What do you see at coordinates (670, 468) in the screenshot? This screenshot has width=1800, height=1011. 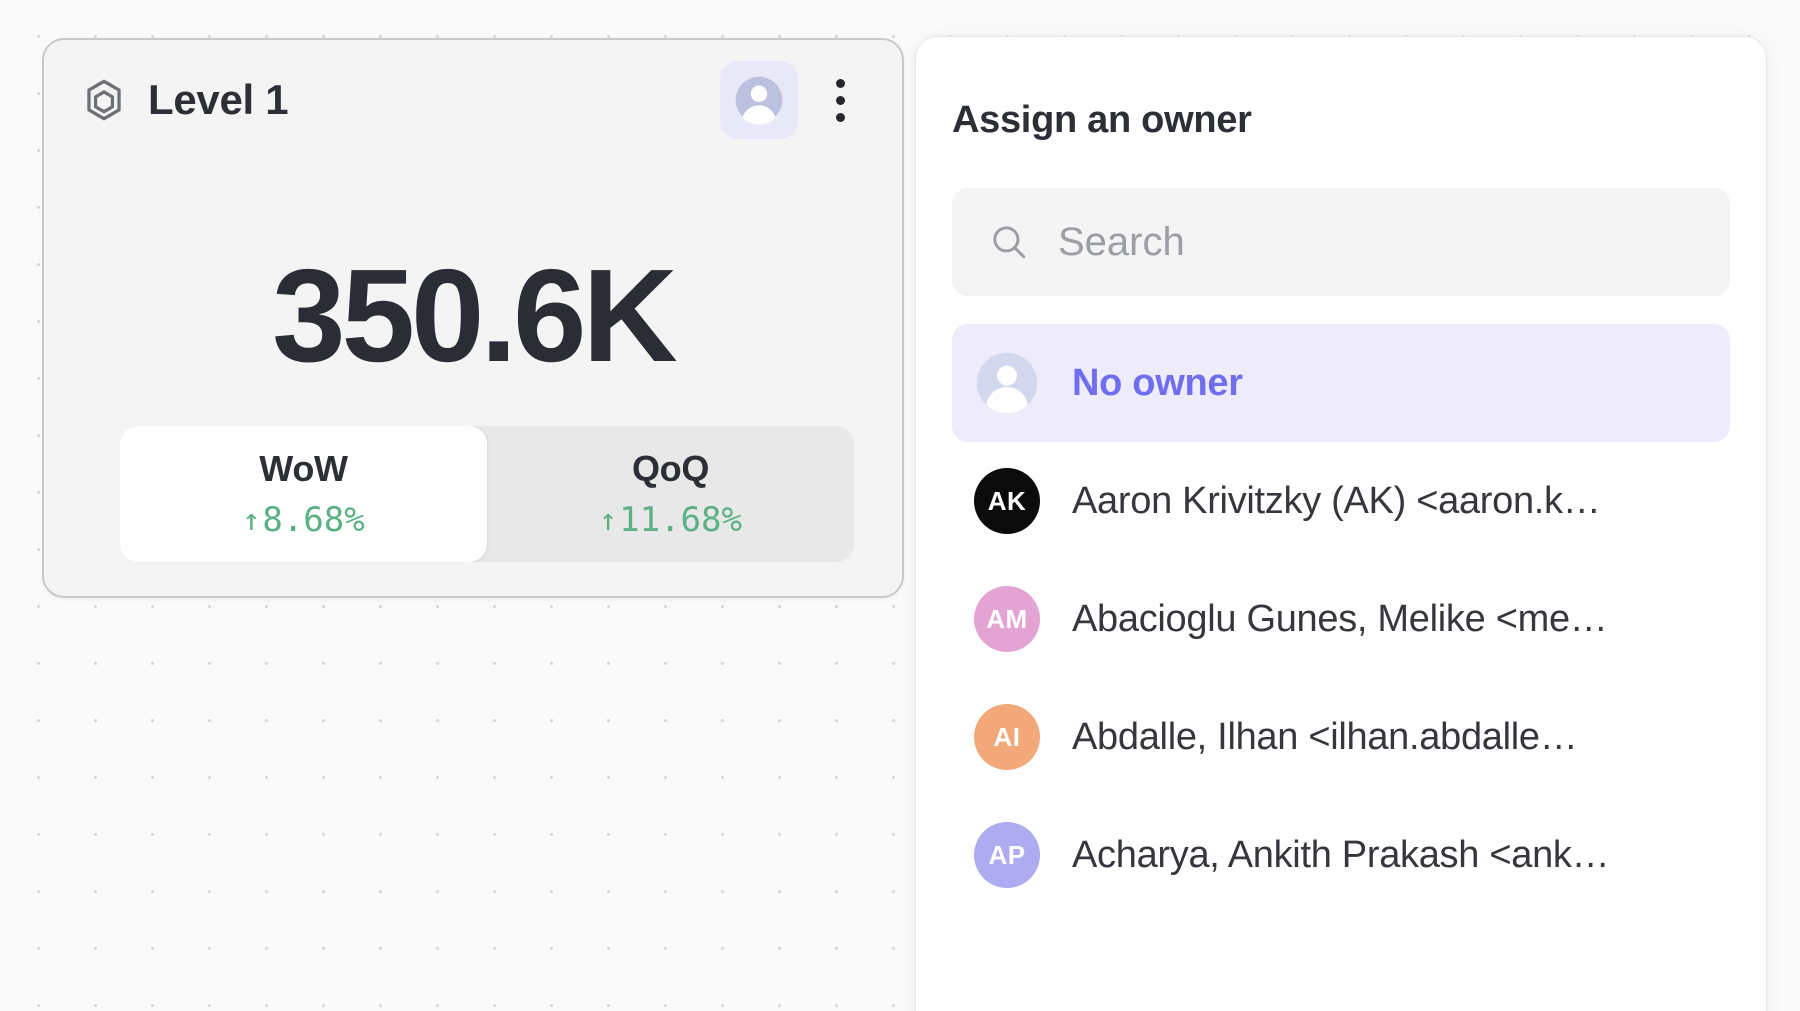 I see `segment-qoq-label: QoQ` at bounding box center [670, 468].